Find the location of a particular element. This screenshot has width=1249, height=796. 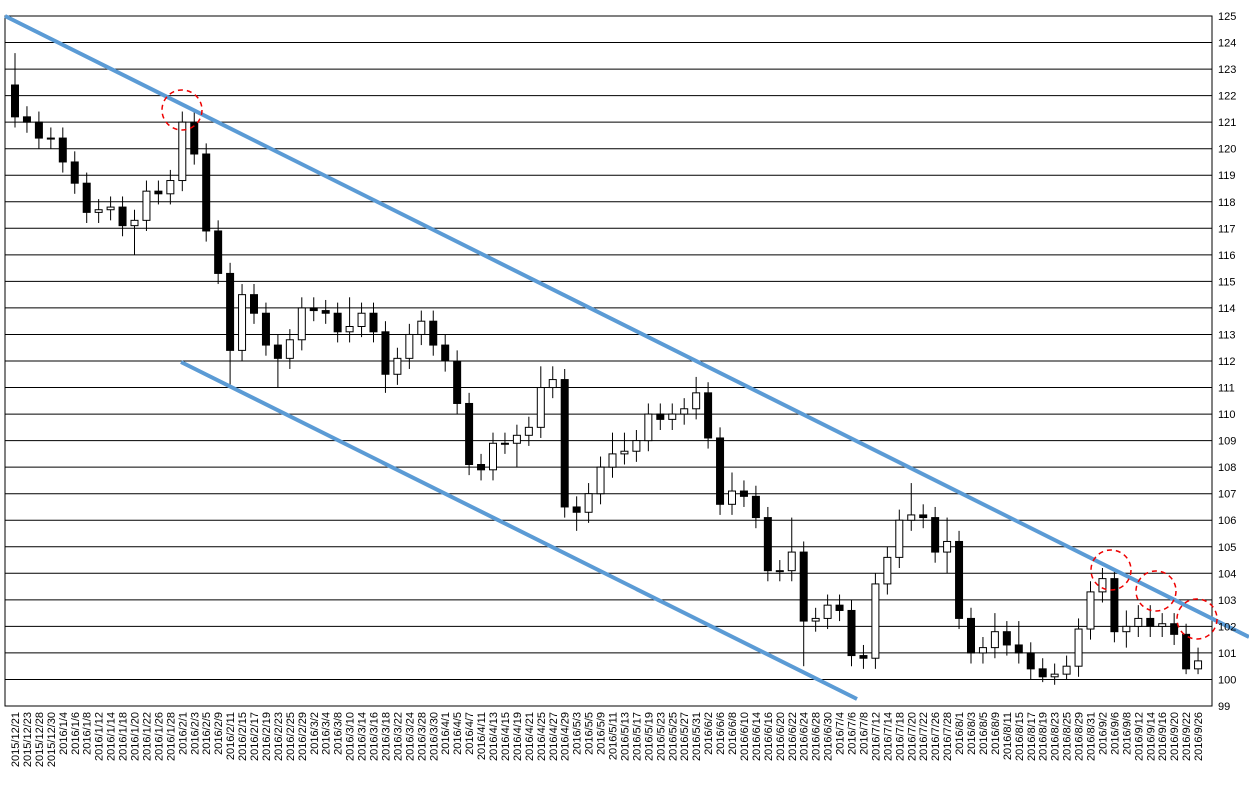

x-tick-label: 2016/3/30 is located at coordinates (434, 736).